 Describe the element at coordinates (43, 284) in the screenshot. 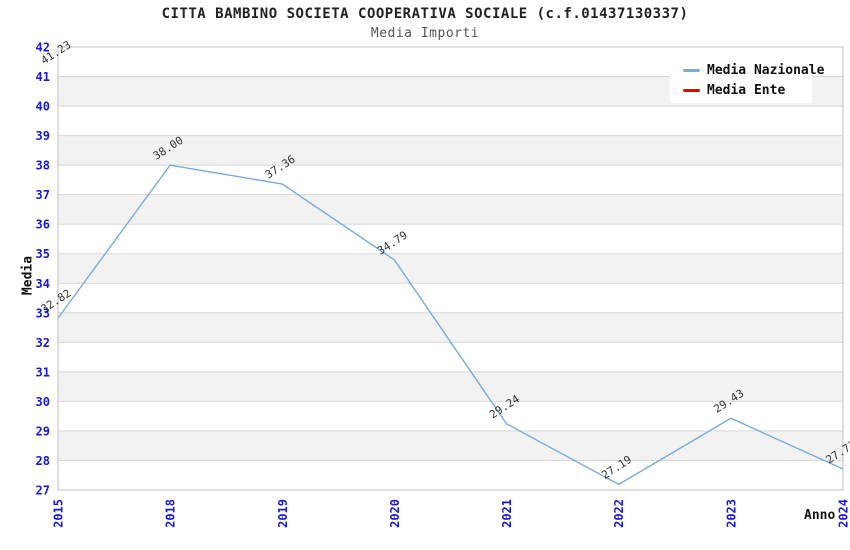

I see `y-tick-label: 34` at that location.